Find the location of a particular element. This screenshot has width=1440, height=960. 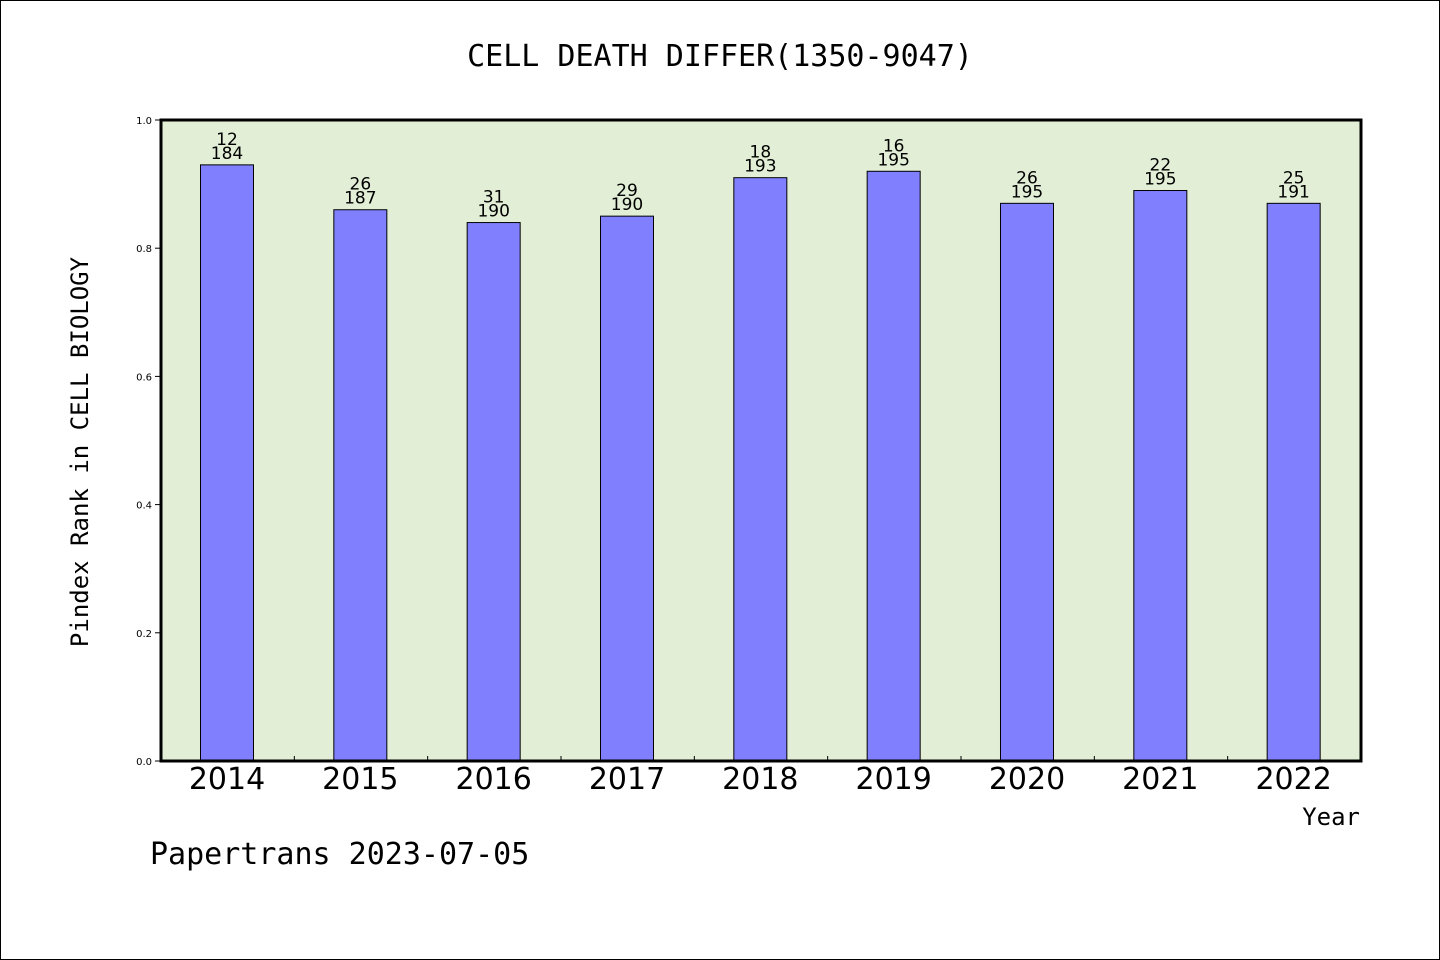

x-tick-label: 2018 is located at coordinates (760, 779).